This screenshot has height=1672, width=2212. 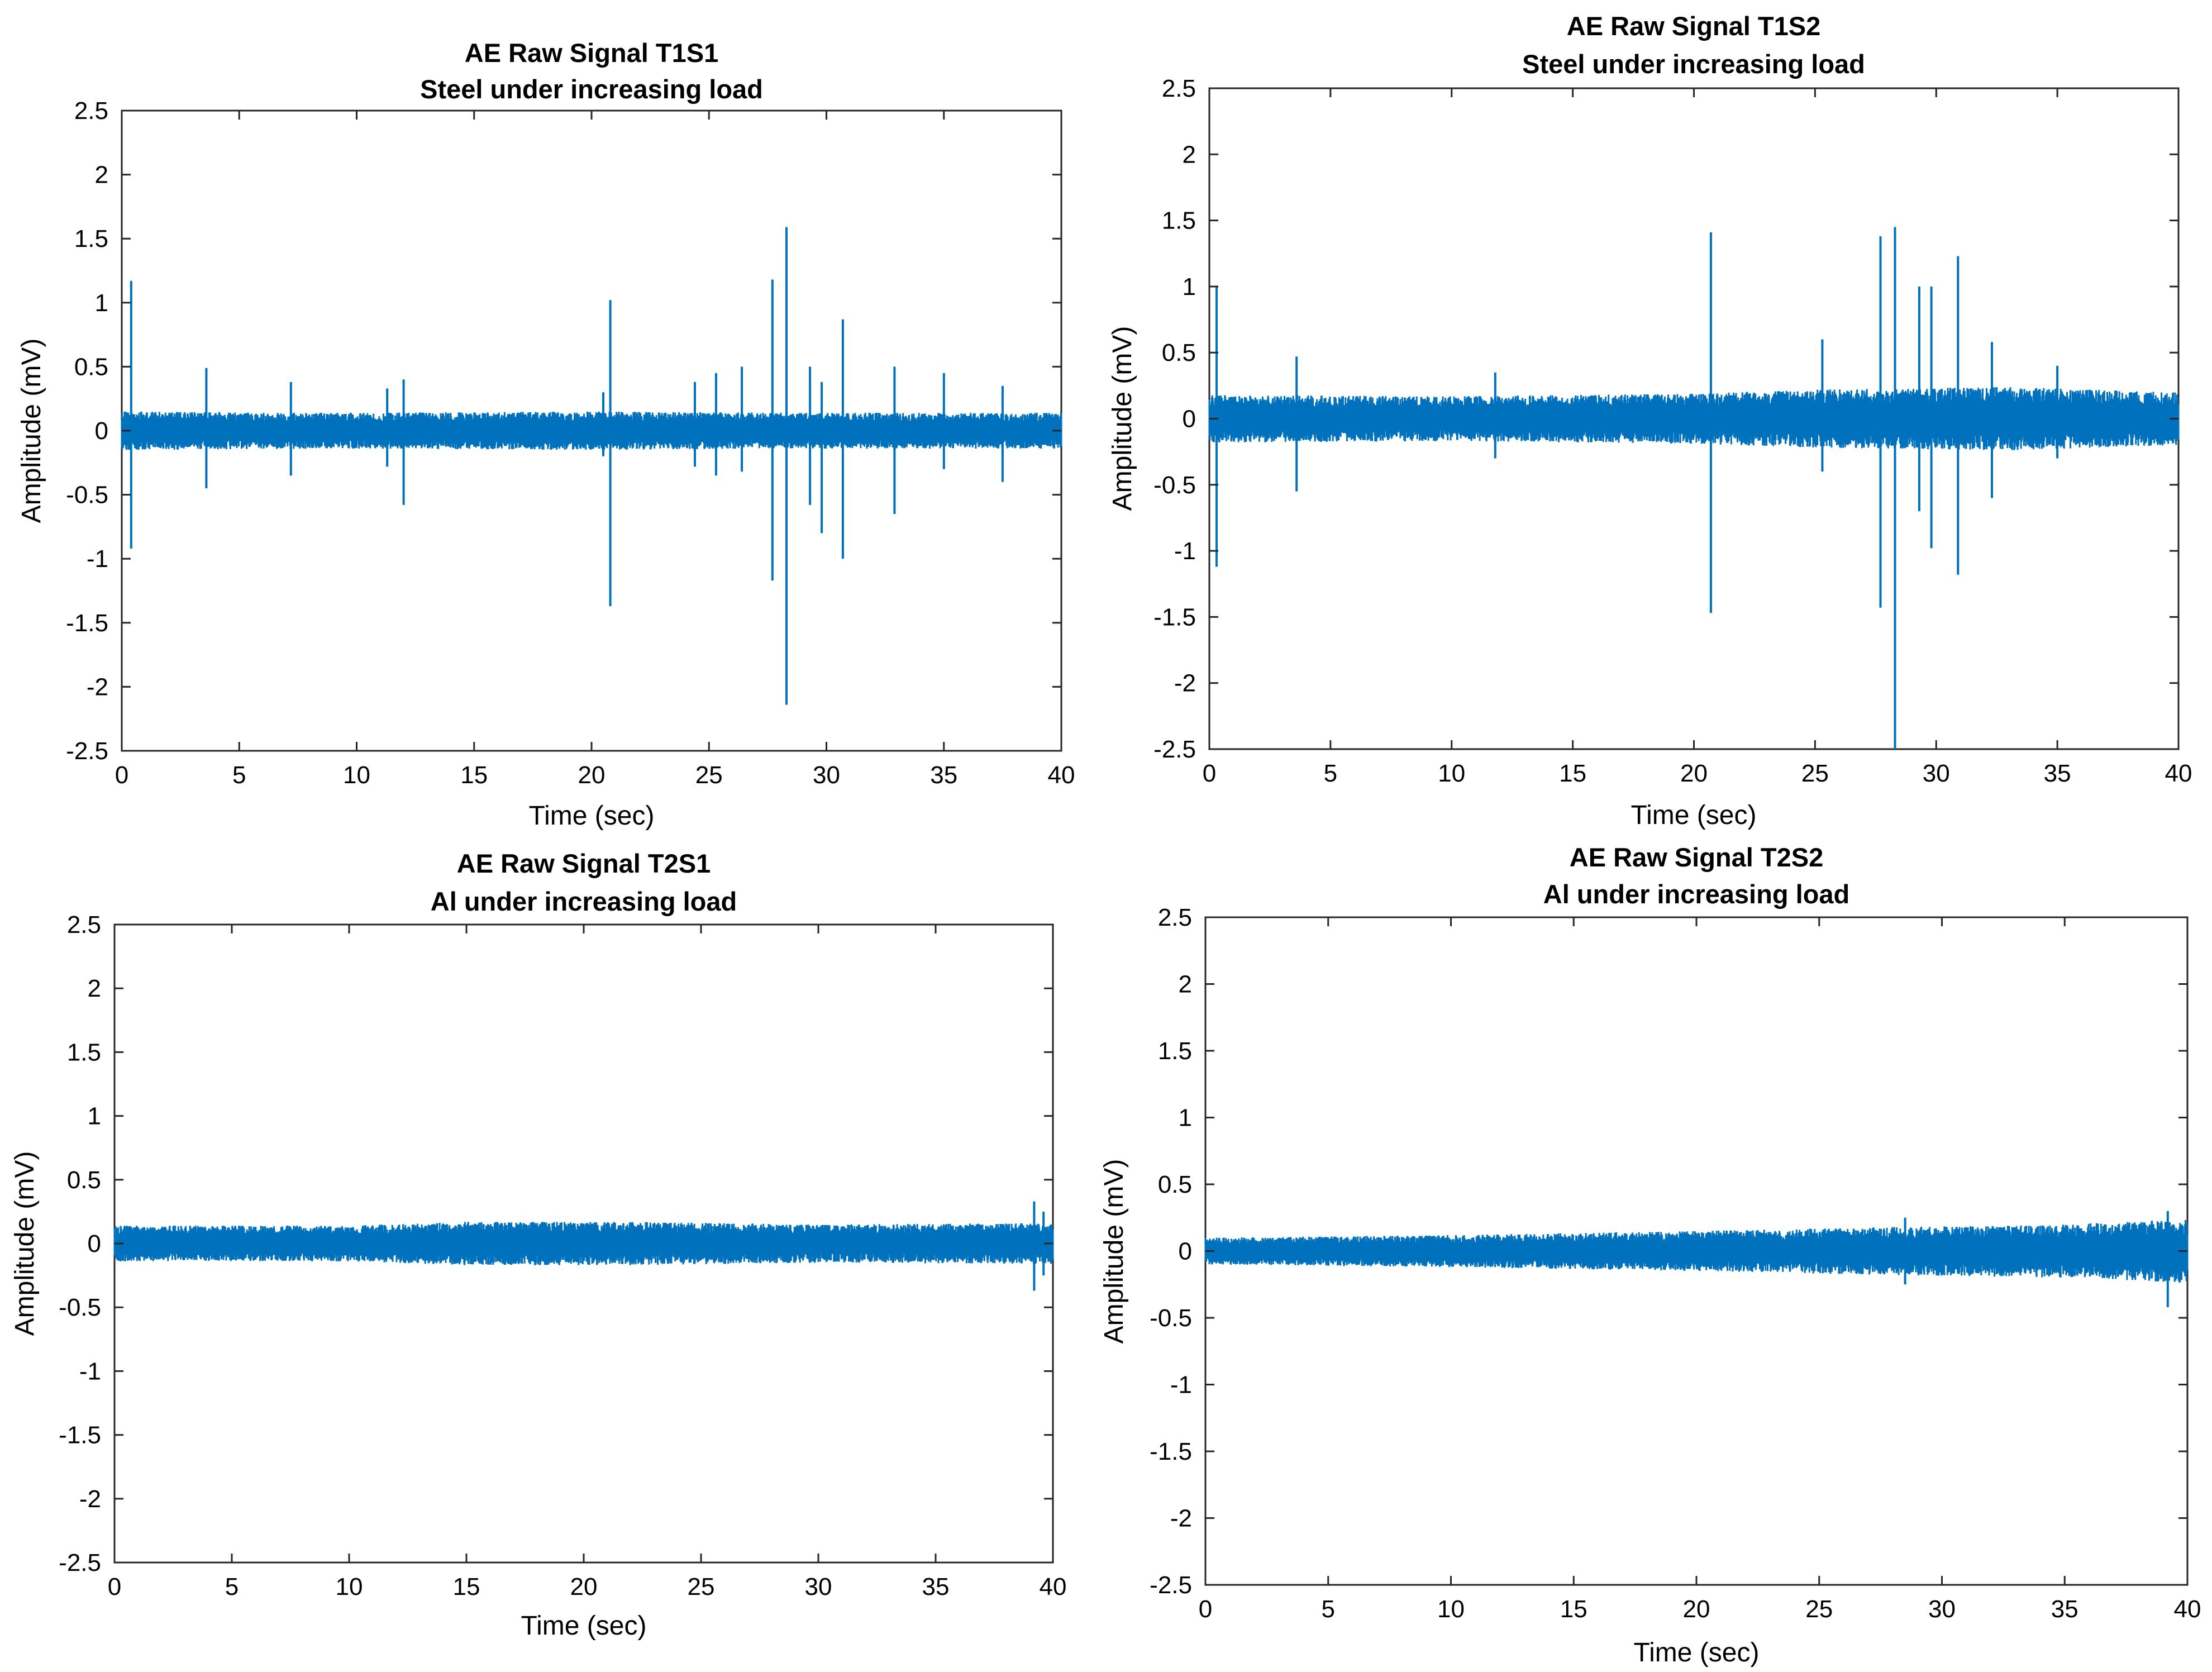 What do you see at coordinates (1694, 26) in the screenshot?
I see `chart-title: AE Raw Signal T1S2` at bounding box center [1694, 26].